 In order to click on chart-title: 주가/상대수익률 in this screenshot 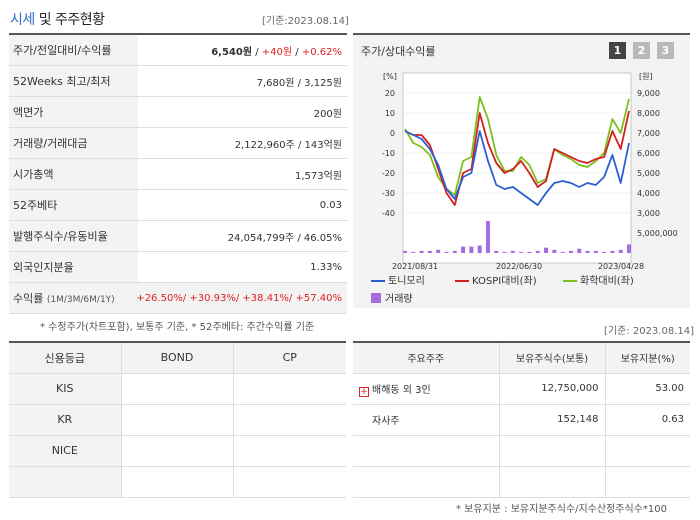, I will do `click(398, 51)`.